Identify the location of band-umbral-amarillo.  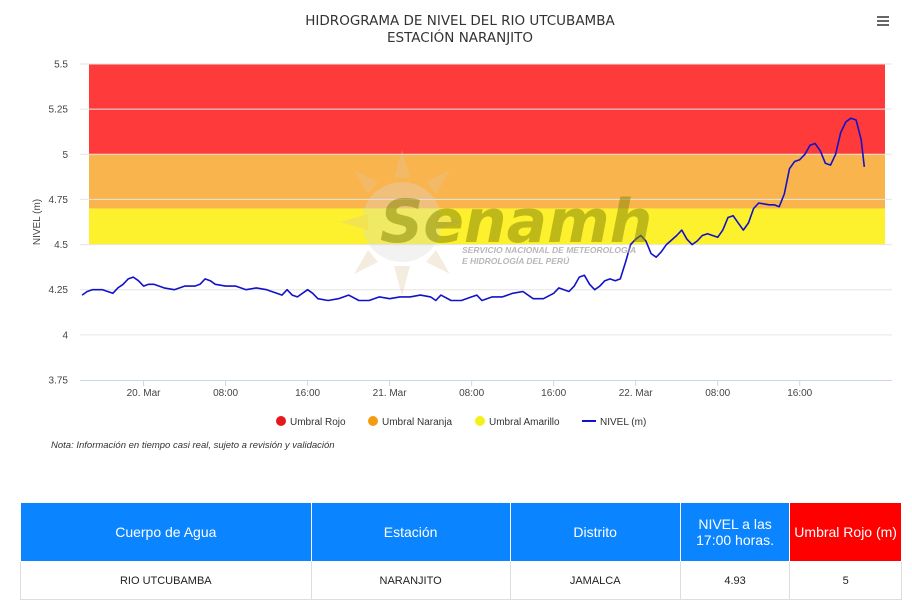
(487, 226).